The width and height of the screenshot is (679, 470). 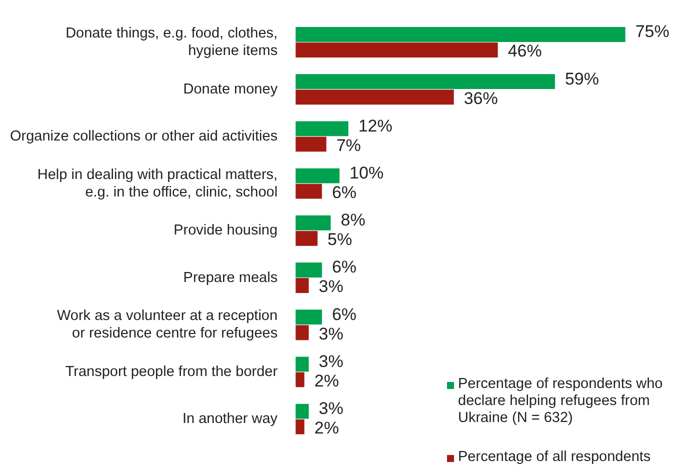 What do you see at coordinates (353, 220) in the screenshot?
I see `data-label: 8%` at bounding box center [353, 220].